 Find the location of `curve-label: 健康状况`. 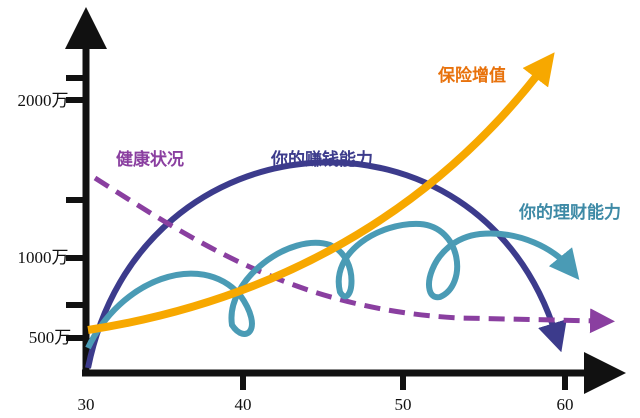

curve-label: 健康状况 is located at coordinates (150, 159).